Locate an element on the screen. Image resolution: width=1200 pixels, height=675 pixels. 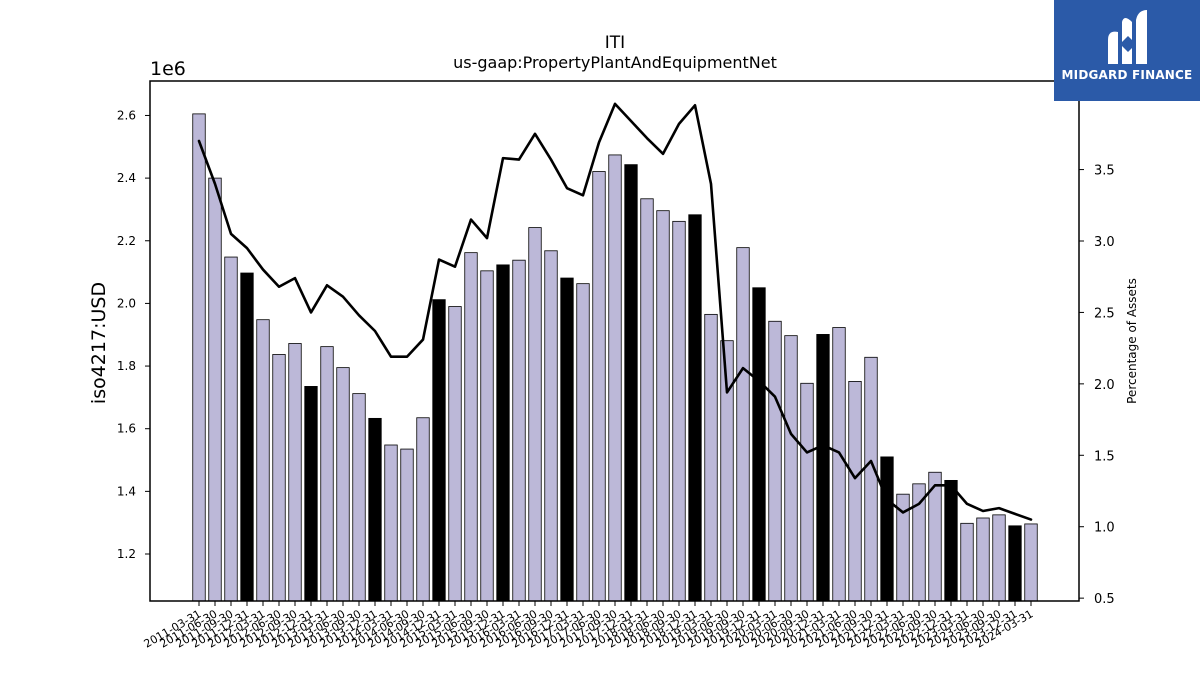
logo-text: MIDGARD FINANCE is located at coordinates (1127, 75).